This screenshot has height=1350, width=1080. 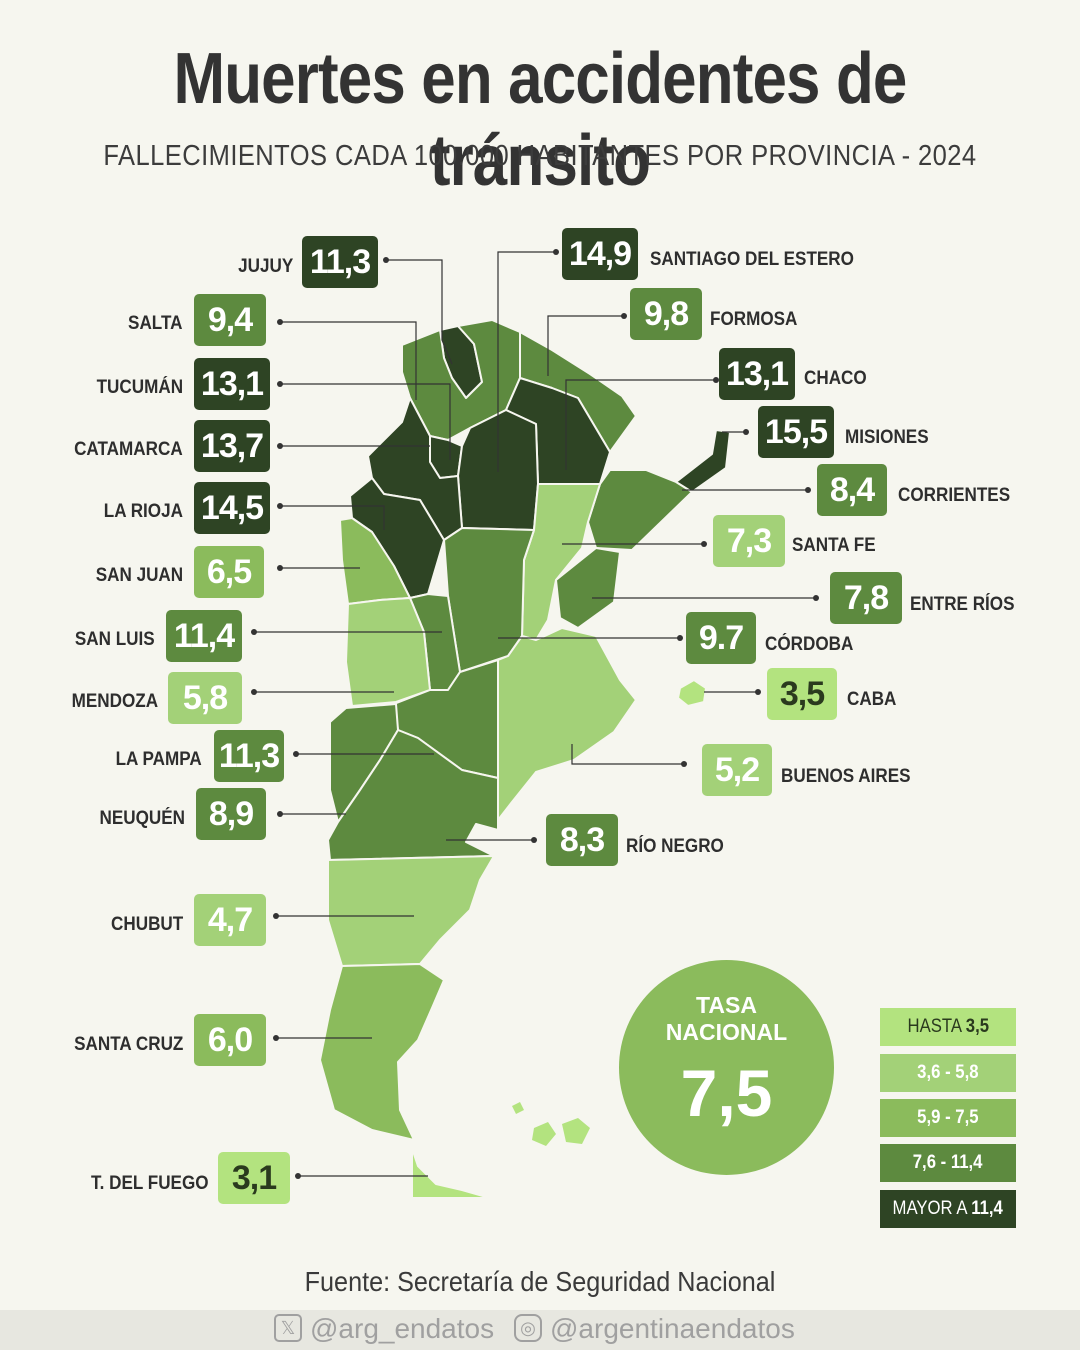 What do you see at coordinates (230, 320) in the screenshot?
I see `value-box-salta: 9,4` at bounding box center [230, 320].